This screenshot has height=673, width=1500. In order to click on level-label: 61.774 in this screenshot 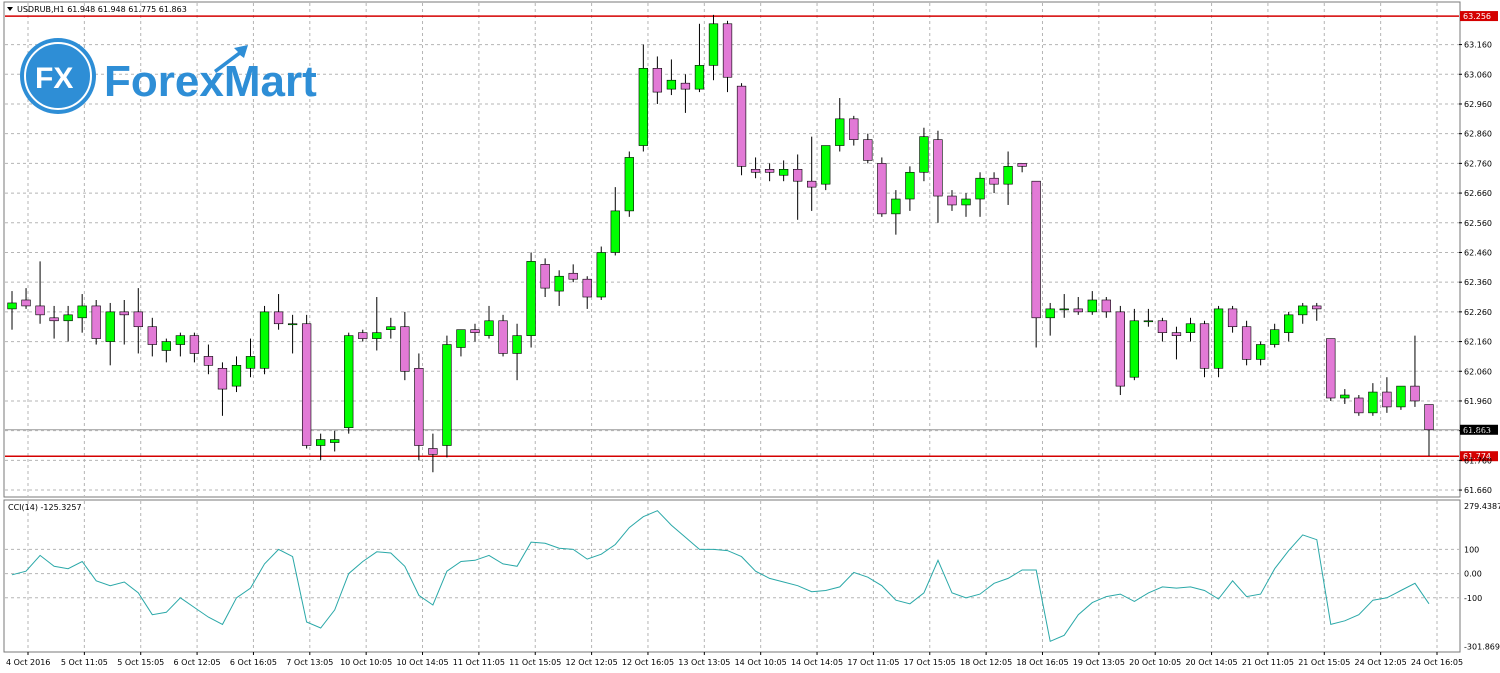, I will do `click(1477, 456)`.